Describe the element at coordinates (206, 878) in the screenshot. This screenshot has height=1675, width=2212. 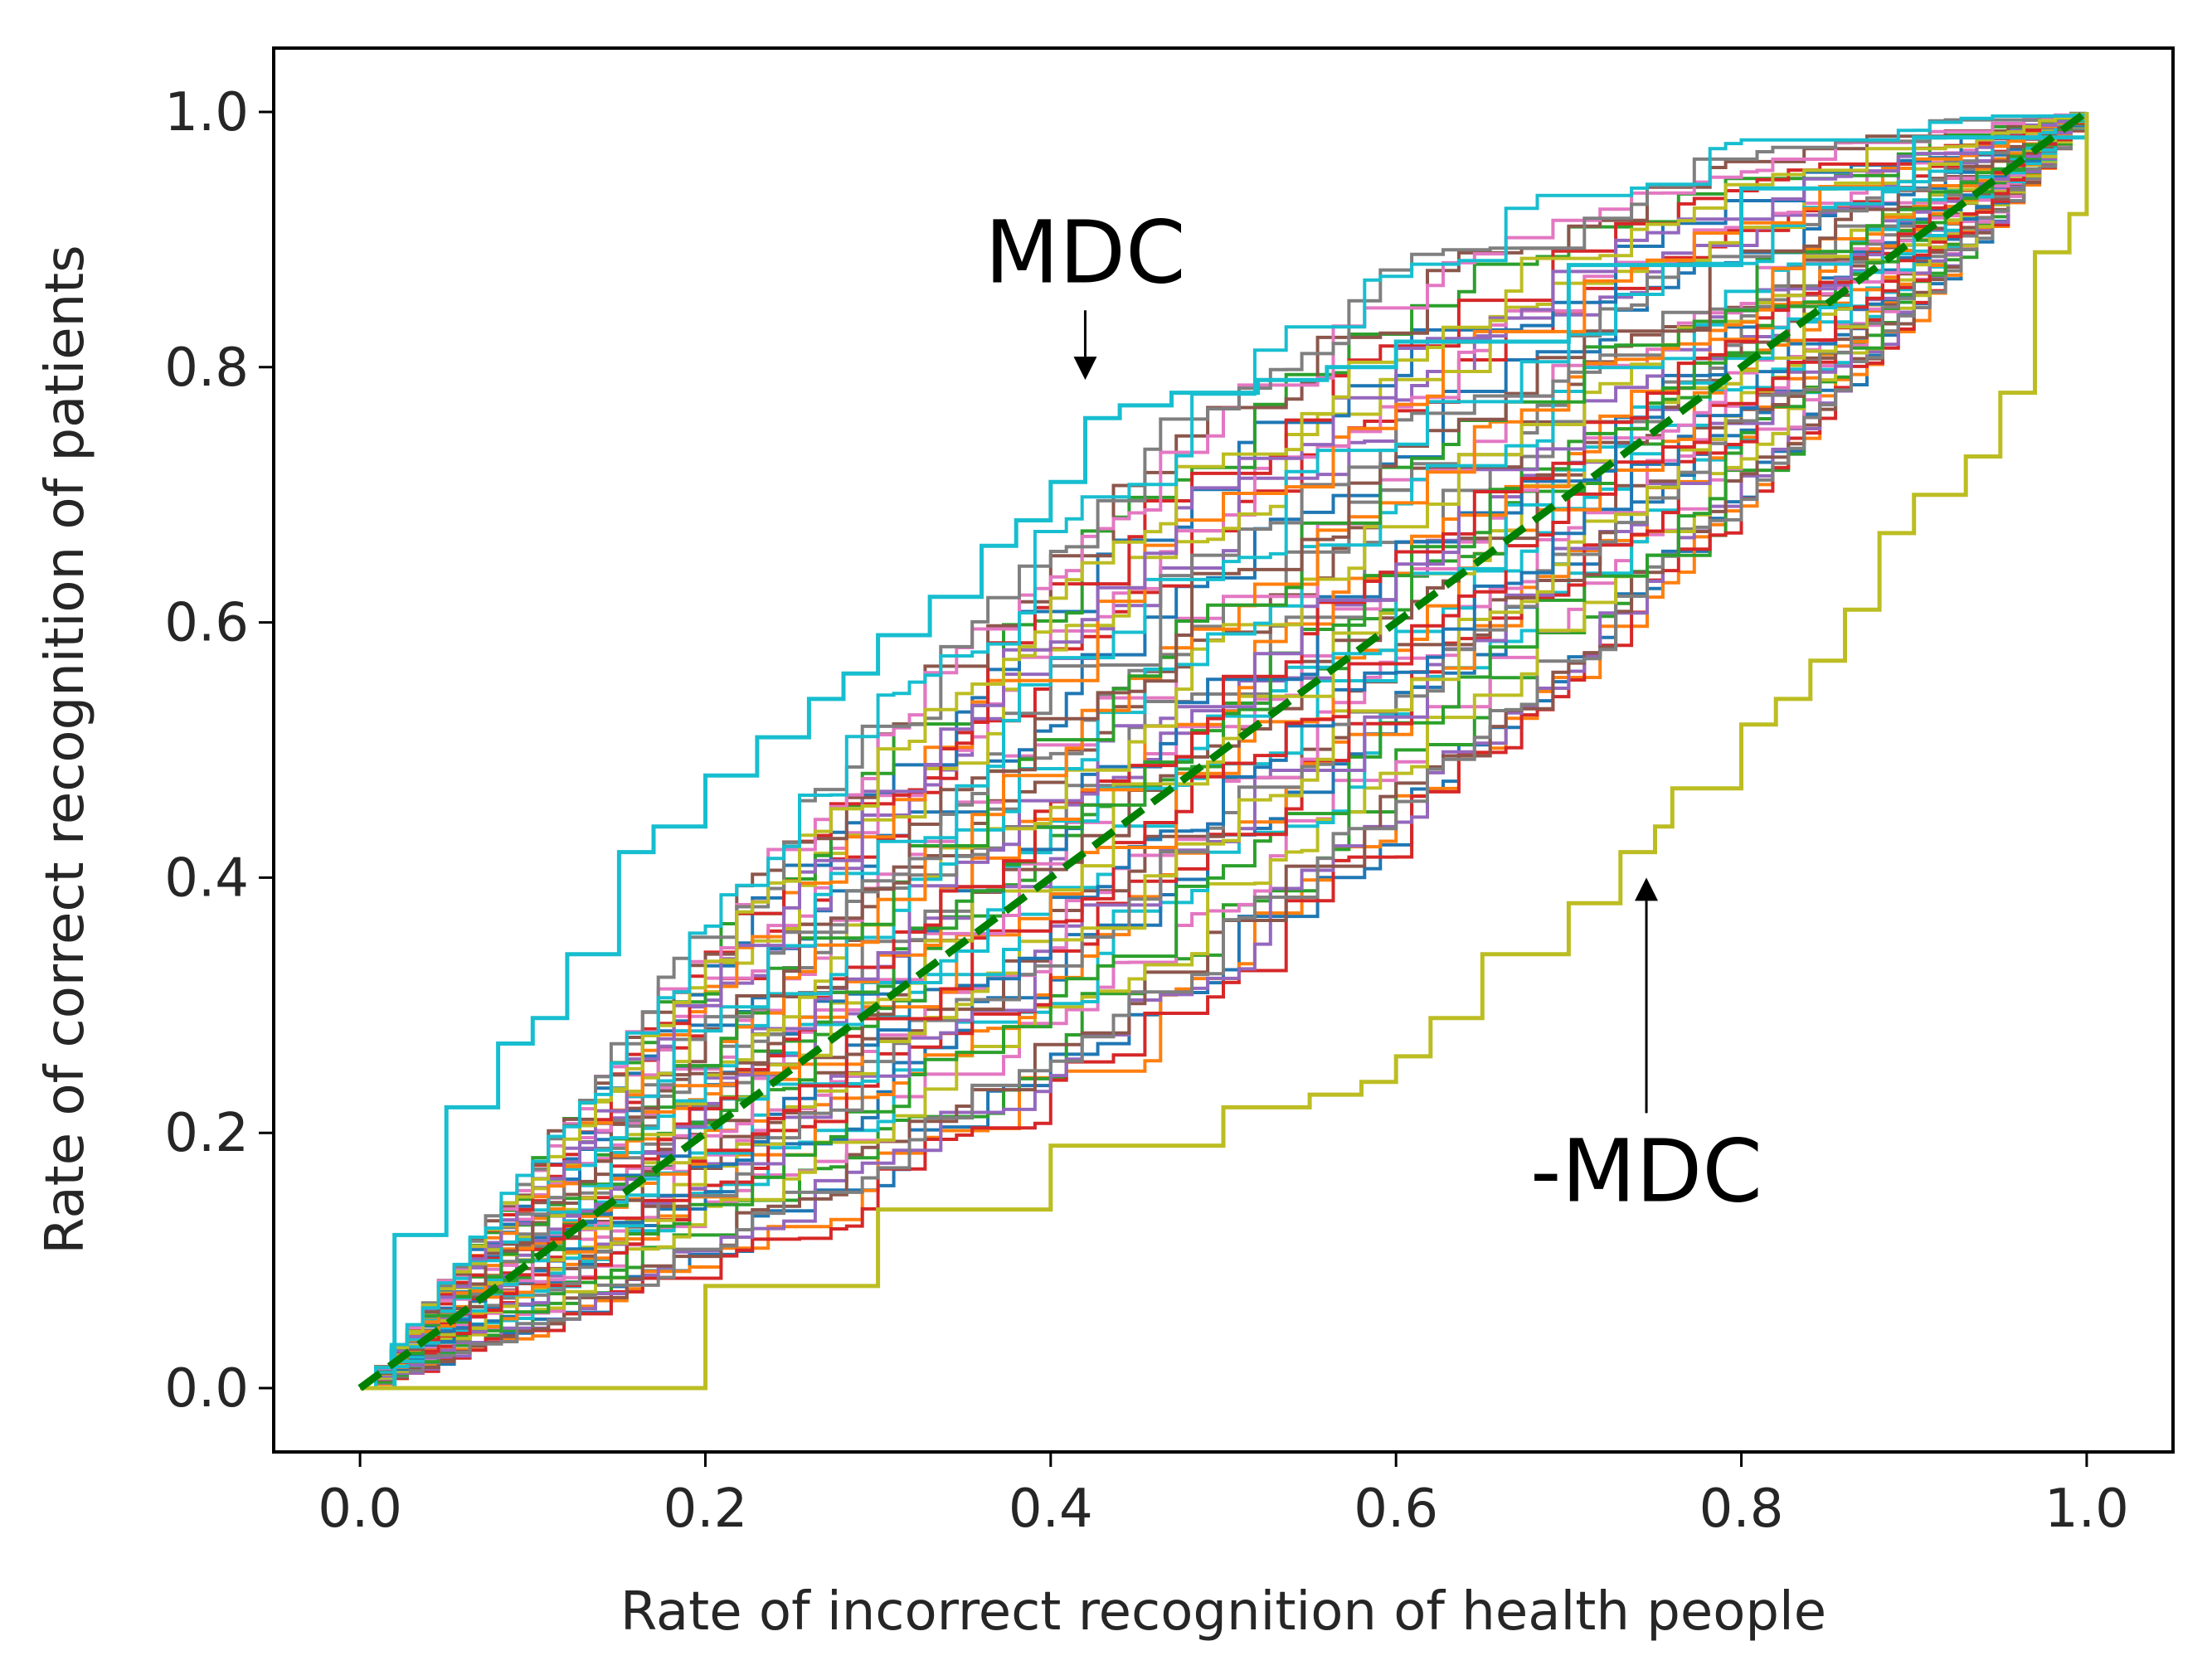
I see `y-tick-label: 0.4` at that location.